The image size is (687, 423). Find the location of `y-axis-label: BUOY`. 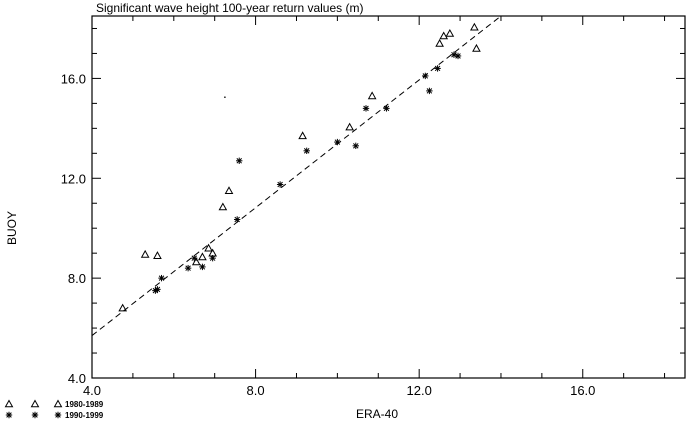

y-axis-label: BUOY is located at coordinates (12, 228).